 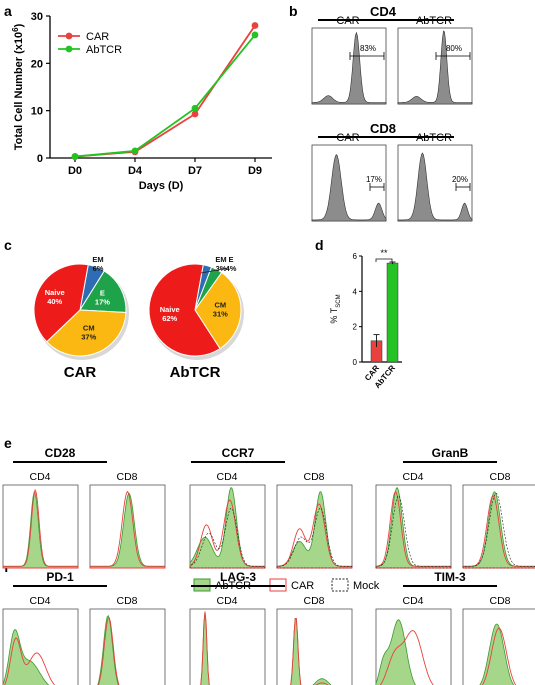 I want to click on x-tick-label: D7, so click(x=195, y=171).